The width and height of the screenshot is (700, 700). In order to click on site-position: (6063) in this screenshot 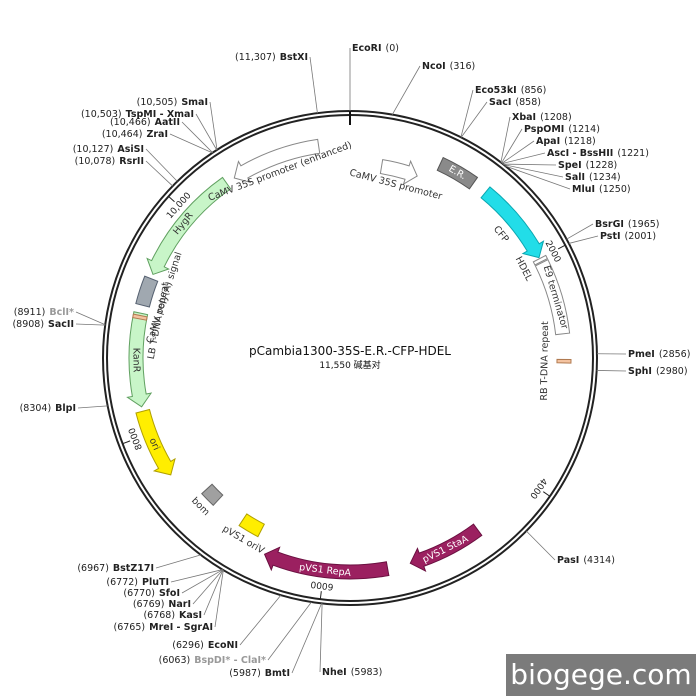, I will do `click(175, 660)`.